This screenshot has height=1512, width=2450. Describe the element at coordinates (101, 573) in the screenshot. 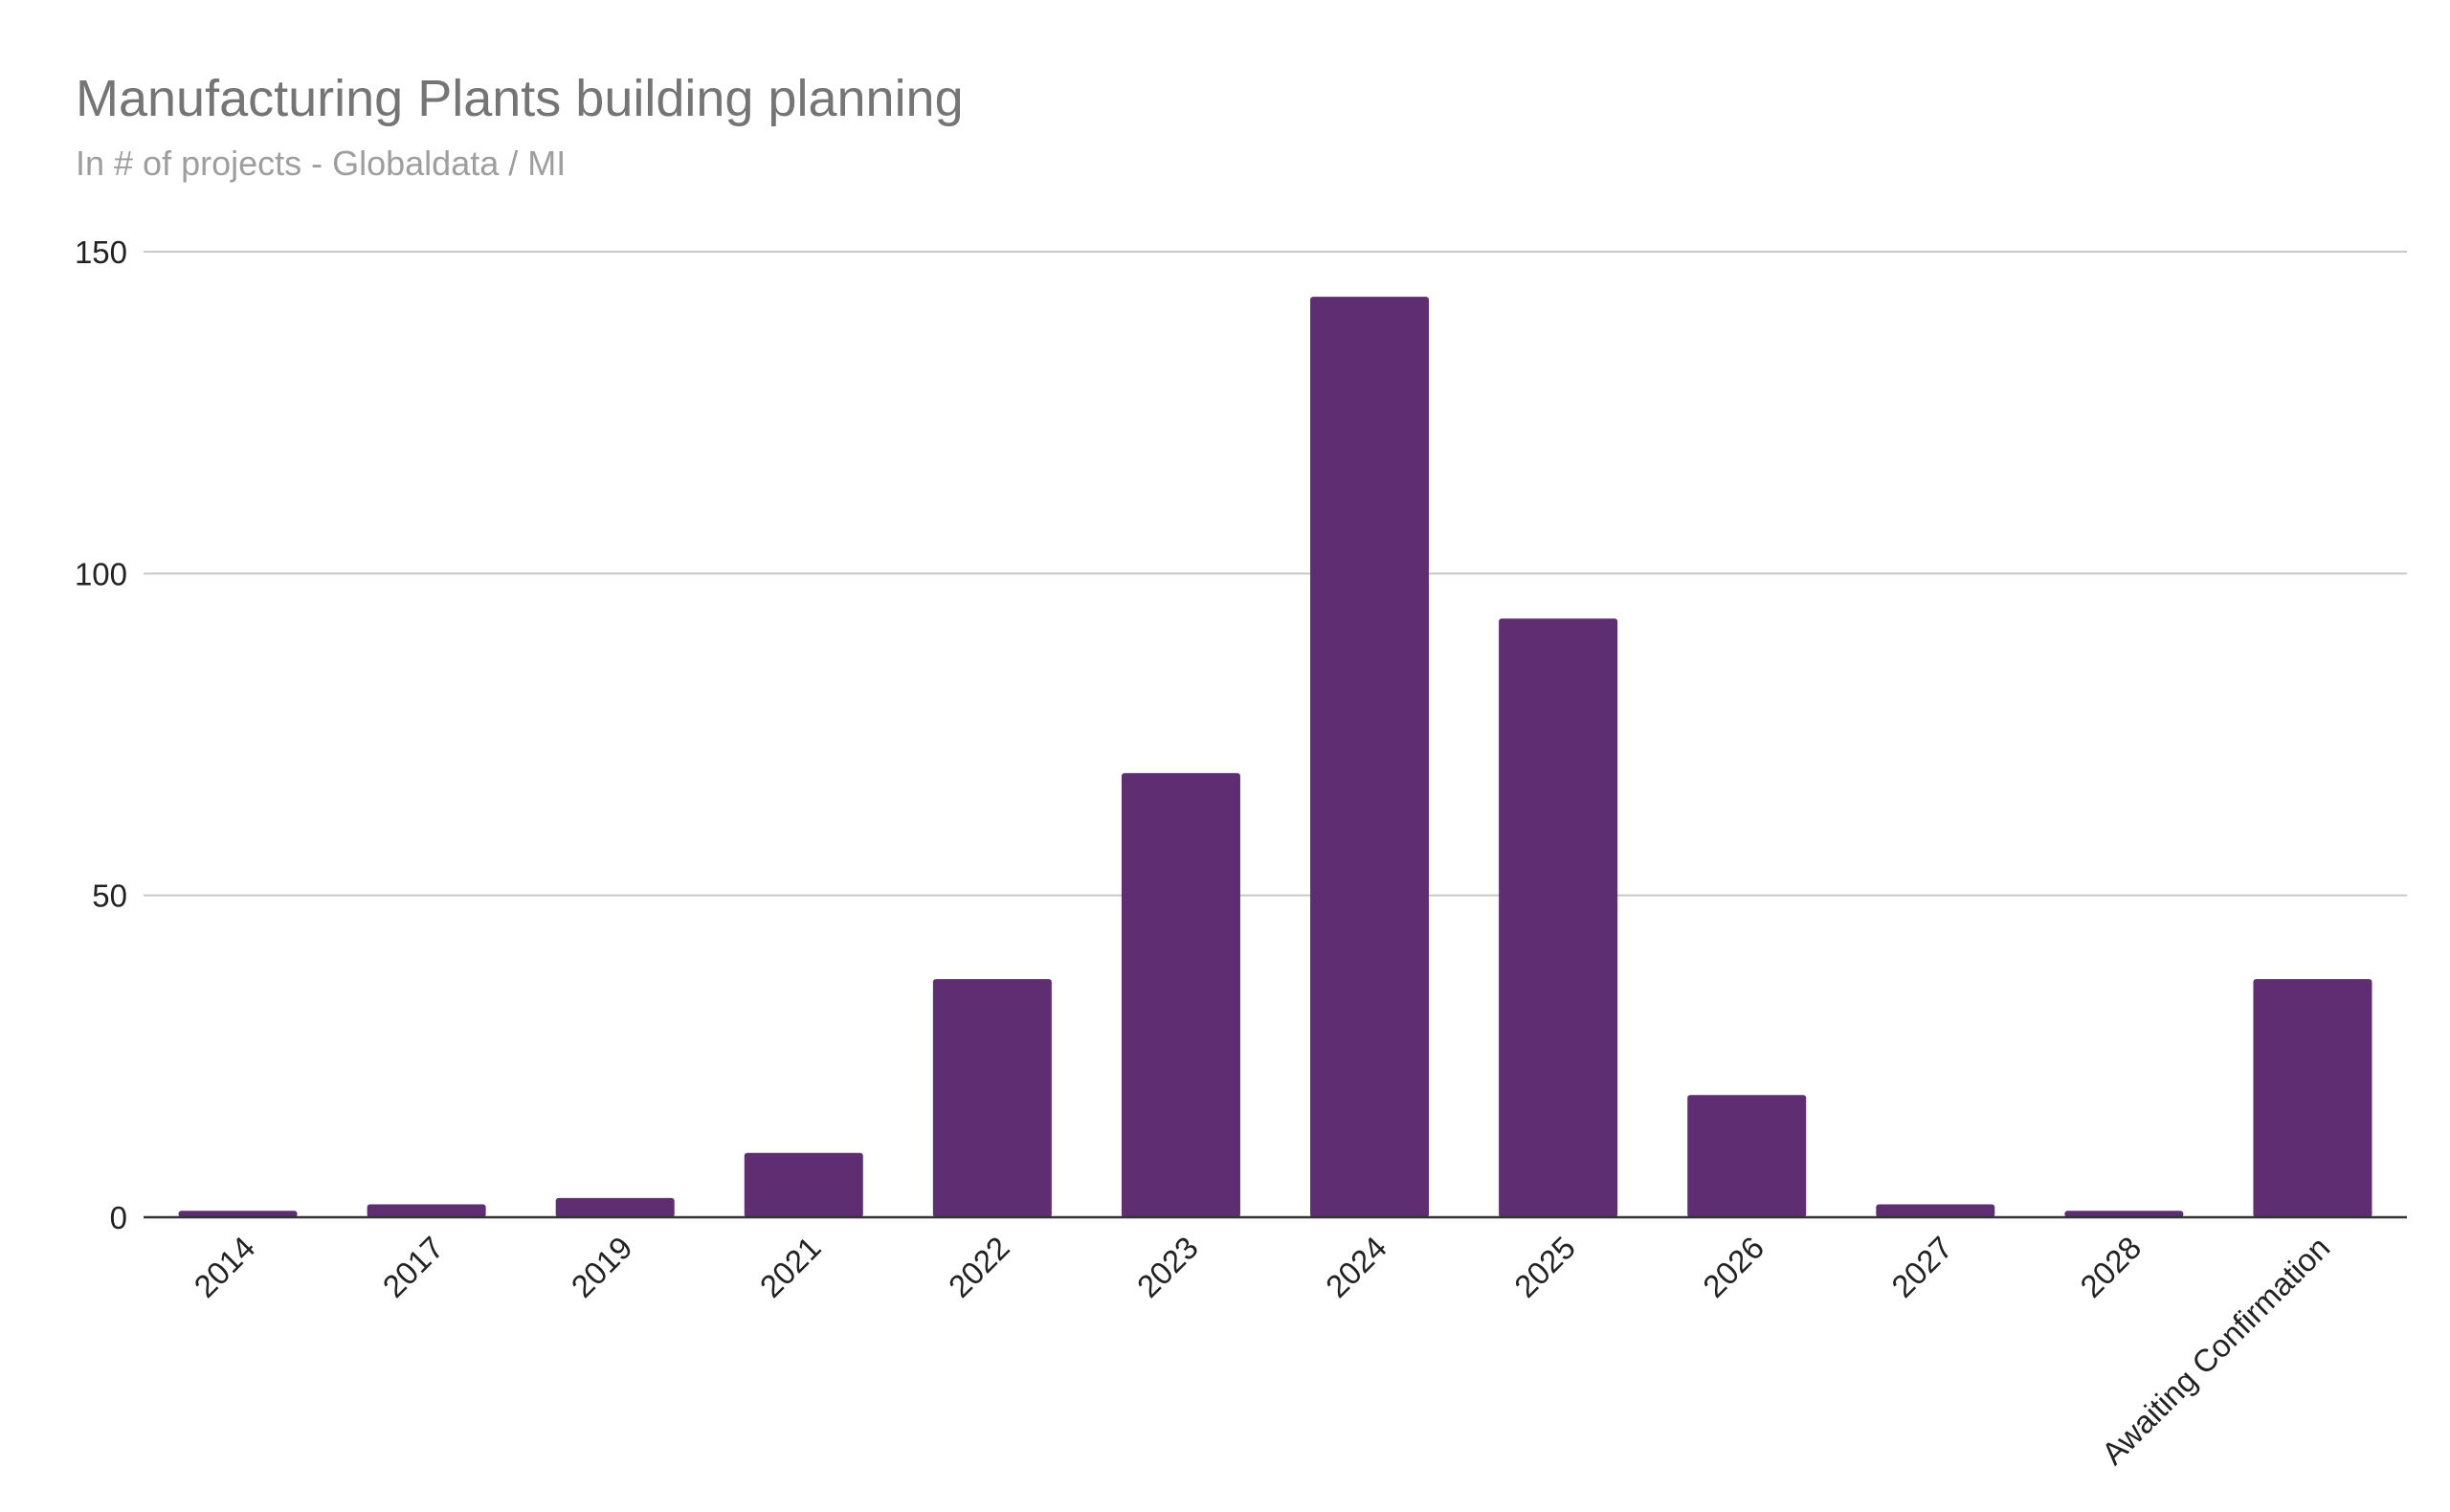

I see `y-tick-label: 100` at that location.